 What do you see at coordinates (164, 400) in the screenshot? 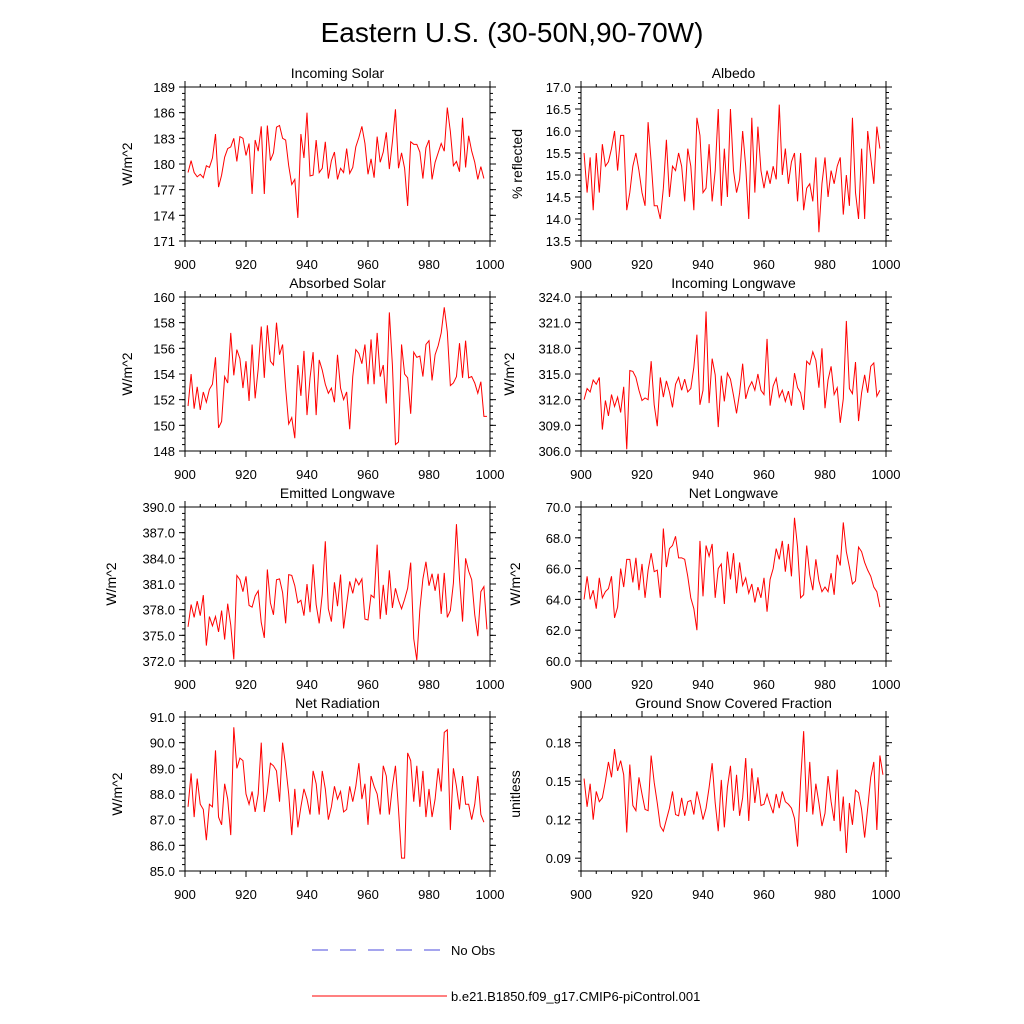
I see `y-tick-label: 152` at bounding box center [164, 400].